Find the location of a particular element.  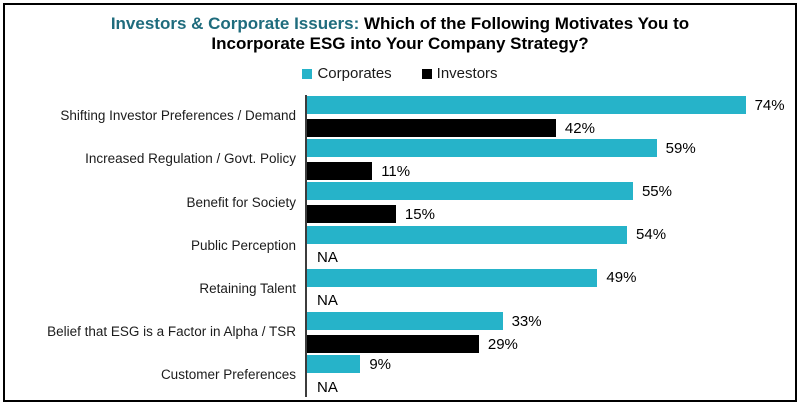

chart-row: 74% 42% is located at coordinates (550, 117).